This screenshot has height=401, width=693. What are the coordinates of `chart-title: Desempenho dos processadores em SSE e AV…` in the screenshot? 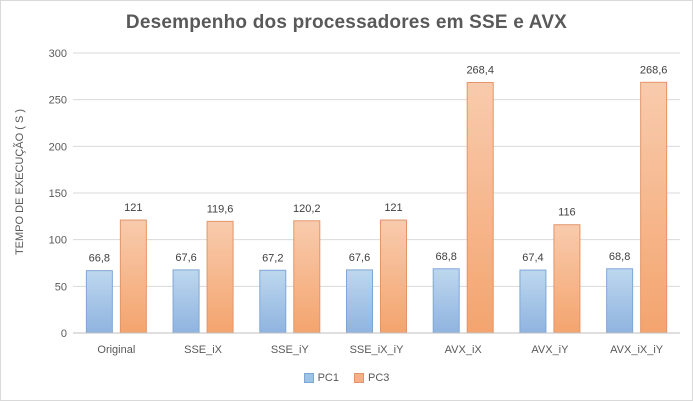 It's located at (346, 22).